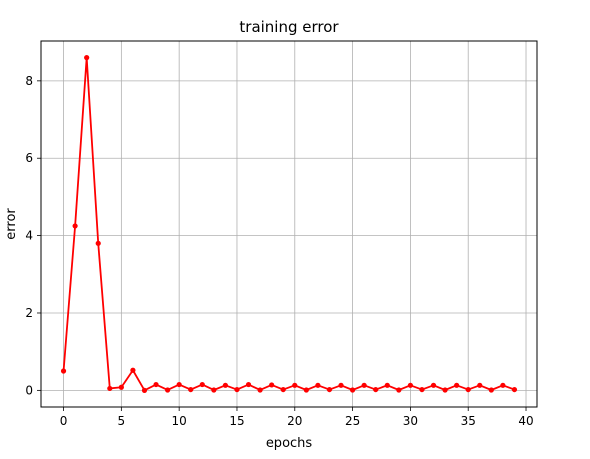  What do you see at coordinates (29, 313) in the screenshot?
I see `y-tick-label: 2` at bounding box center [29, 313].